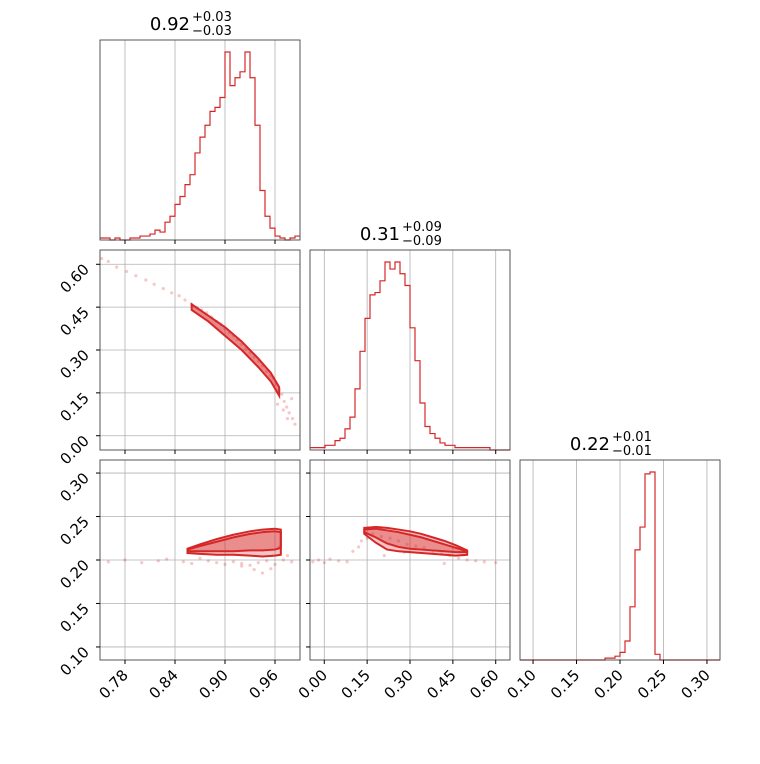 This screenshot has width=760, height=764. Describe the element at coordinates (113, 684) in the screenshot. I see `x-tick-label: 0.78` at that location.